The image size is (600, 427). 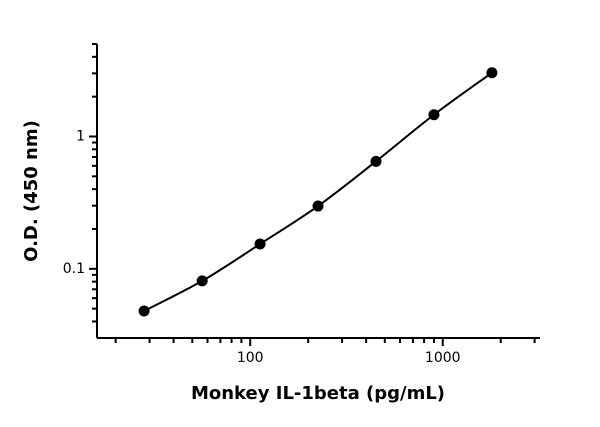 What do you see at coordinates (250, 358) in the screenshot?
I see `x-tick-label: 100` at bounding box center [250, 358].